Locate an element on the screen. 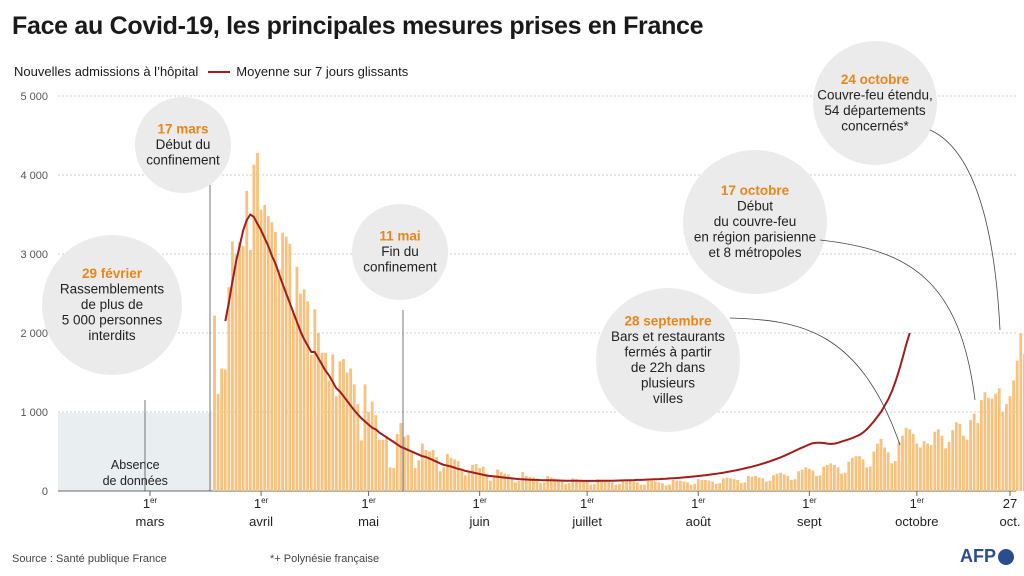 This screenshot has height=576, width=1024. annotation-bubble is located at coordinates (755, 222).